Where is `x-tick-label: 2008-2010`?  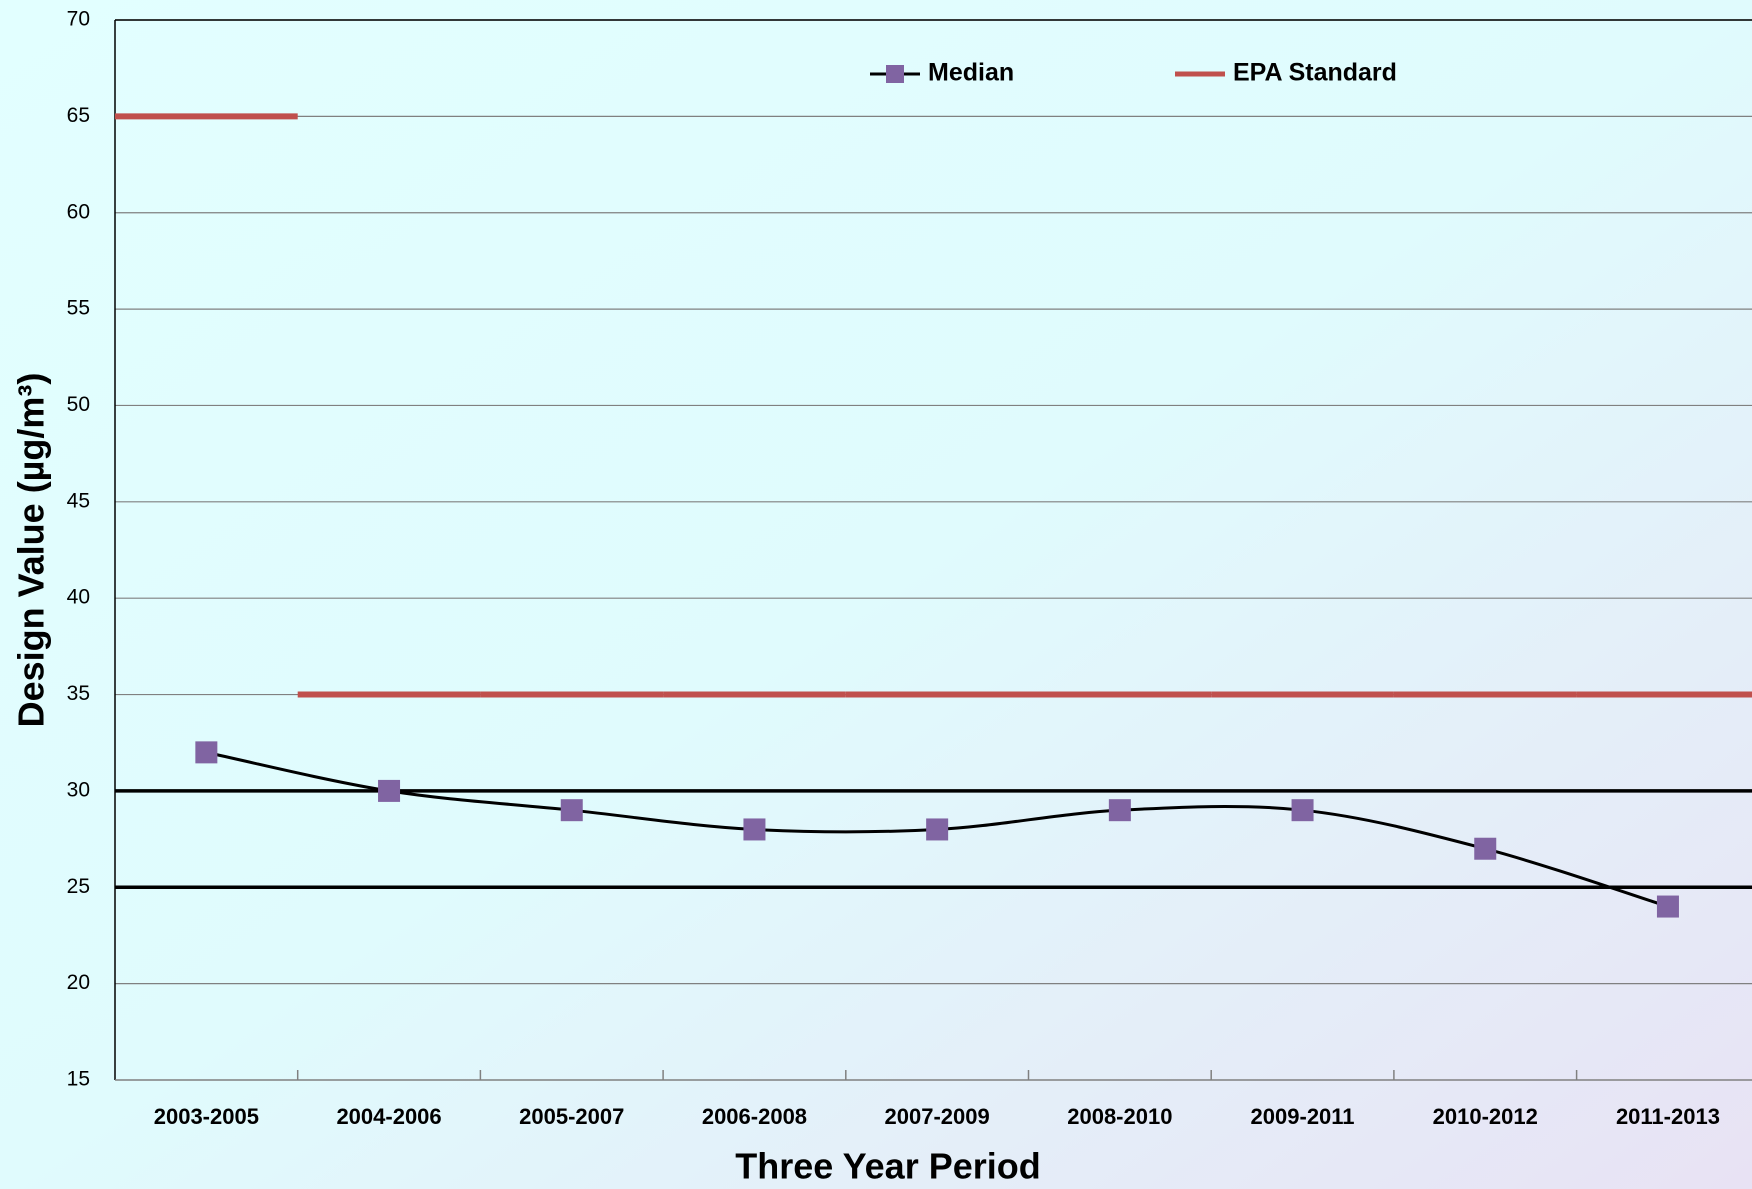
x-tick-label: 2008-2010 is located at coordinates (1119, 1116).